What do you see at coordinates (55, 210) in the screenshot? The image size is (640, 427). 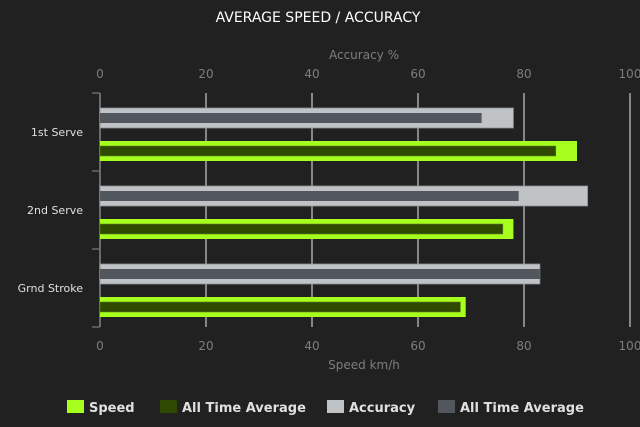 I see `category-label: 2nd Serve` at bounding box center [55, 210].